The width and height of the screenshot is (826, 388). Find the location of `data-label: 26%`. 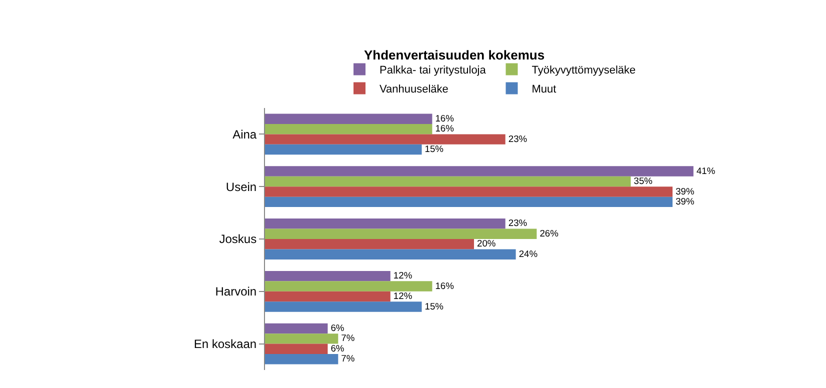

data-label: 26% is located at coordinates (549, 233).